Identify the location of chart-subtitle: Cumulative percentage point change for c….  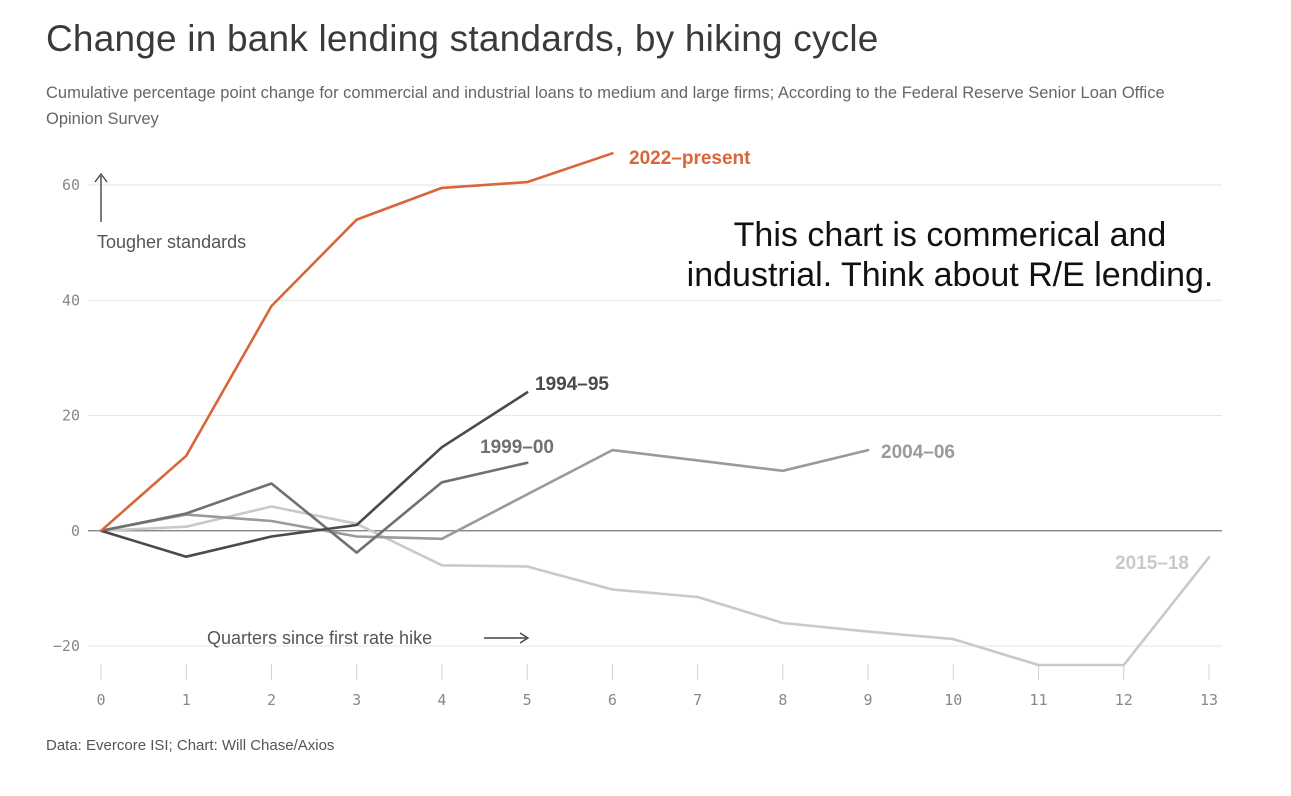
(605, 106).